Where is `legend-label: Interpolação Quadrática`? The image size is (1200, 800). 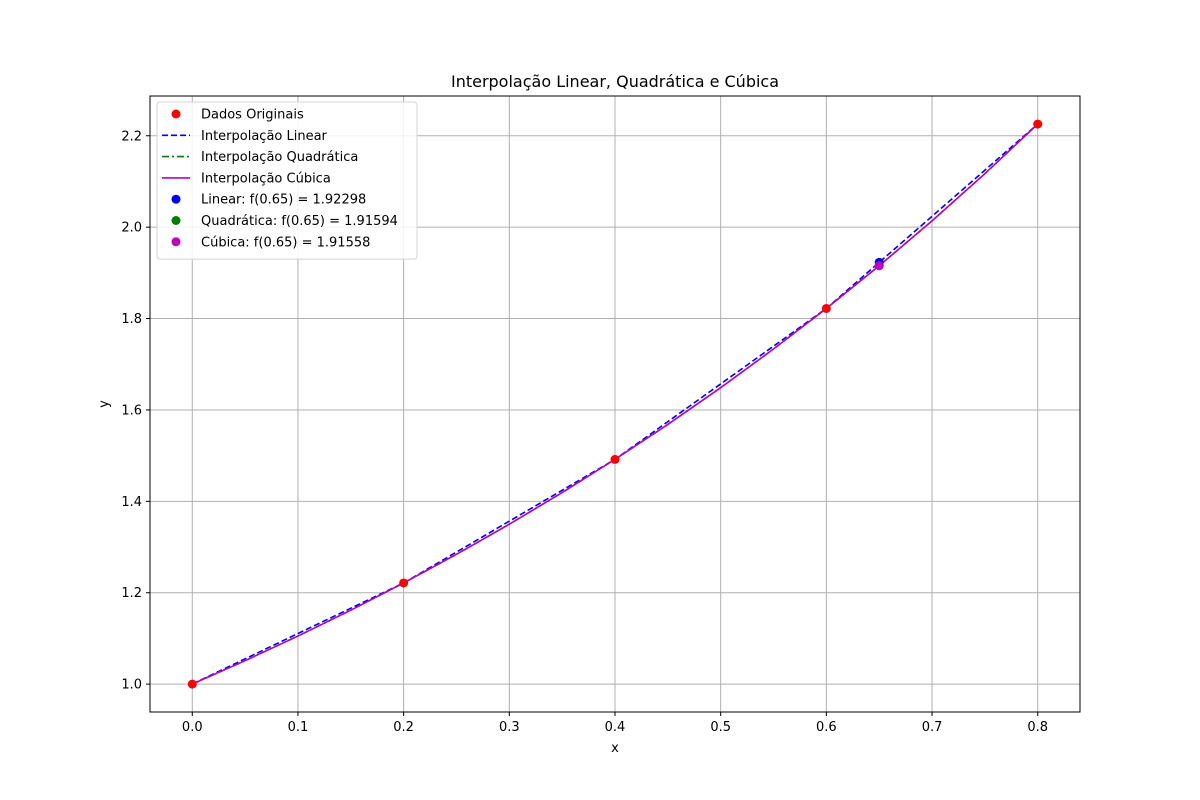
legend-label: Interpolação Quadrática is located at coordinates (279, 157).